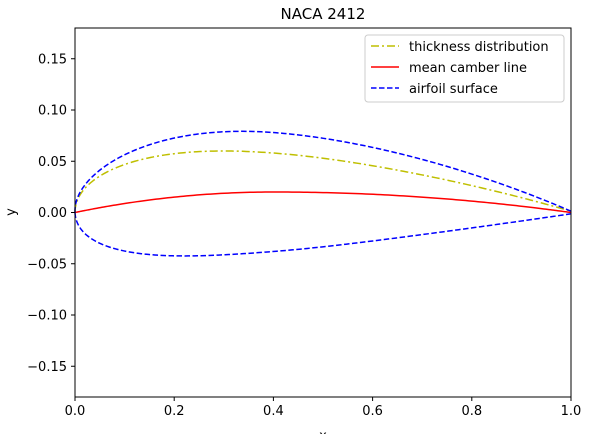 Image resolution: width=616 pixels, height=434 pixels. Describe the element at coordinates (571, 411) in the screenshot. I see `x-tick-label: 1.0` at that location.